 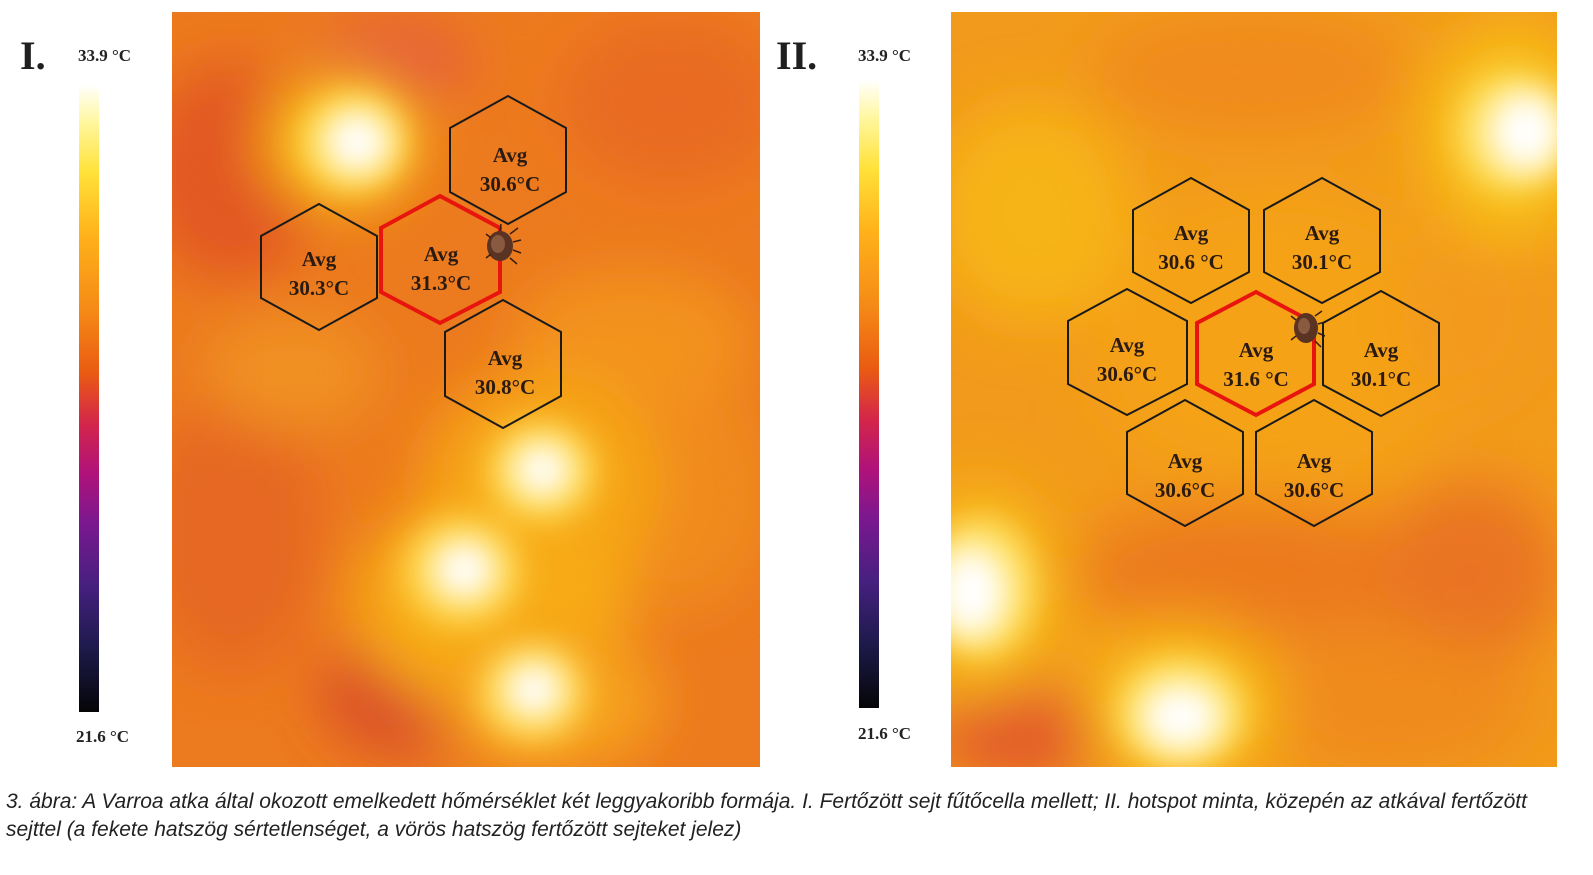 What do you see at coordinates (885, 55) in the screenshot?
I see `panel-ii-scale-max: 33.9 °C` at bounding box center [885, 55].